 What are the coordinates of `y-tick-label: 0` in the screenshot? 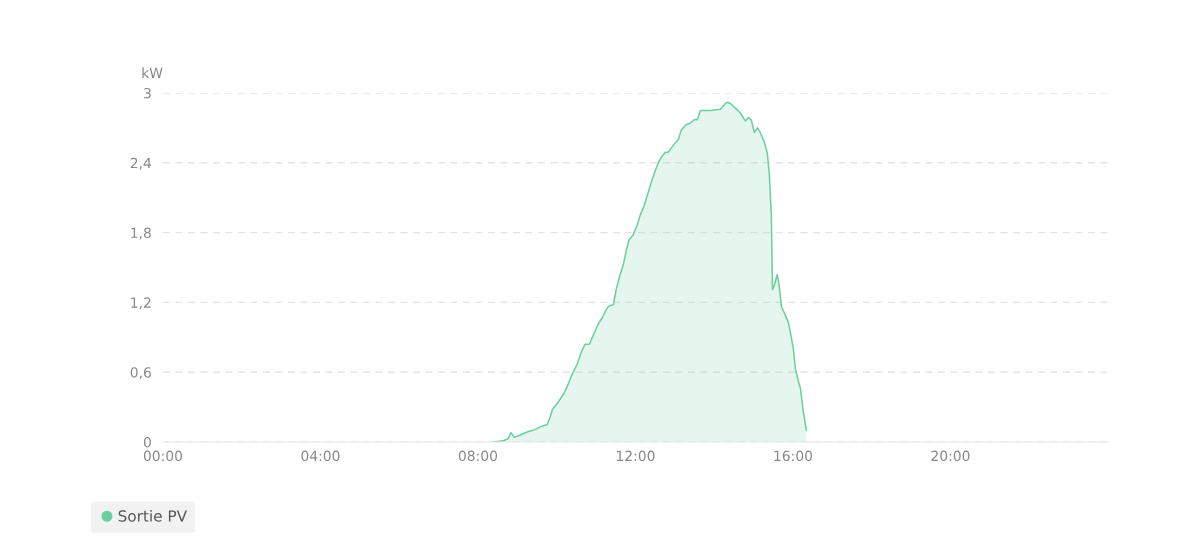 It's located at (147, 442).